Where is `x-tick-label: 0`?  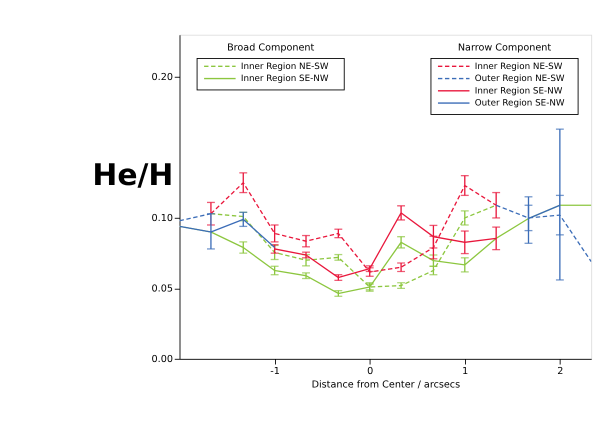 x-tick-label: 0 is located at coordinates (370, 372).